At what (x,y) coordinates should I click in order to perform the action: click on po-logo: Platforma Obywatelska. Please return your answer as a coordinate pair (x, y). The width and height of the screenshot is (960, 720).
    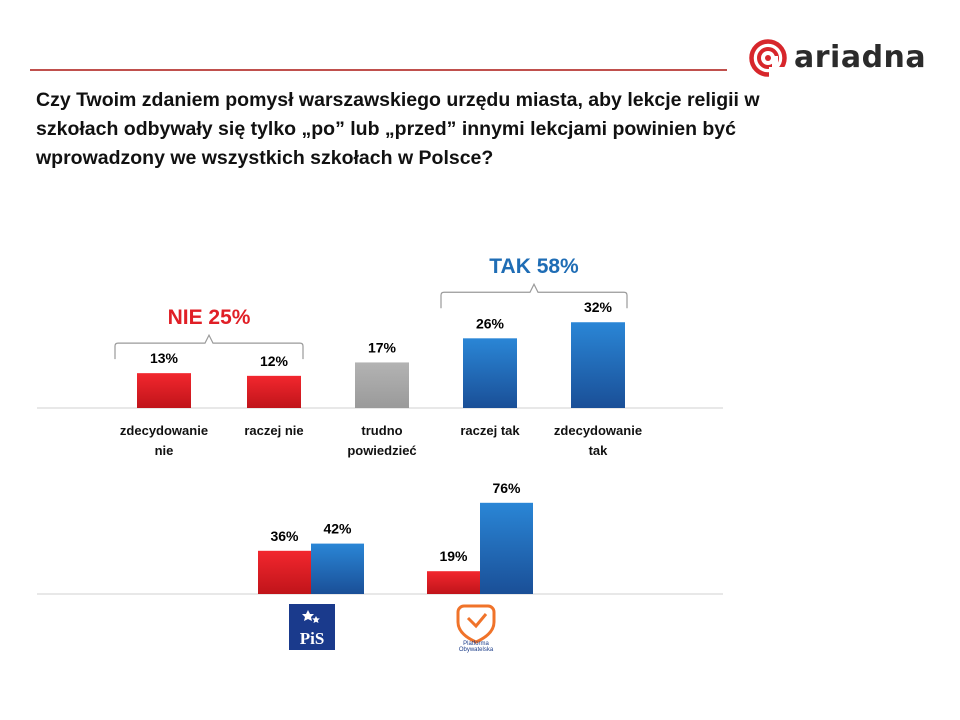
    Looking at the image, I should click on (476, 627).